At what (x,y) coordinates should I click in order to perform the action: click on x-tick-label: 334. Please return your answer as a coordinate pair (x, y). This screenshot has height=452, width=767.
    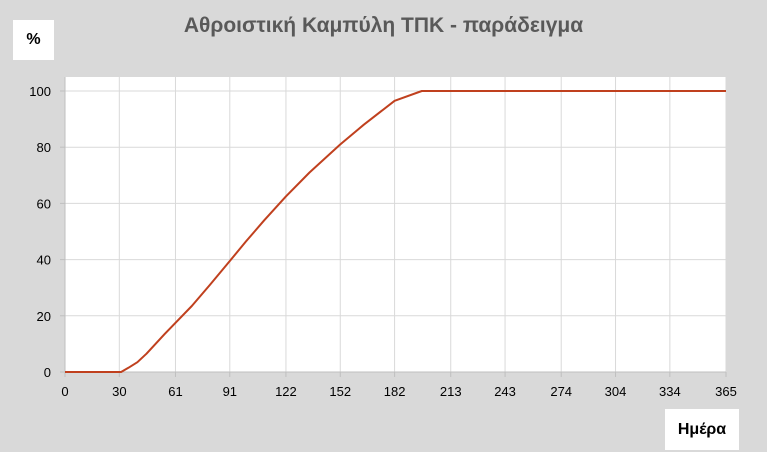
    Looking at the image, I should click on (670, 391).